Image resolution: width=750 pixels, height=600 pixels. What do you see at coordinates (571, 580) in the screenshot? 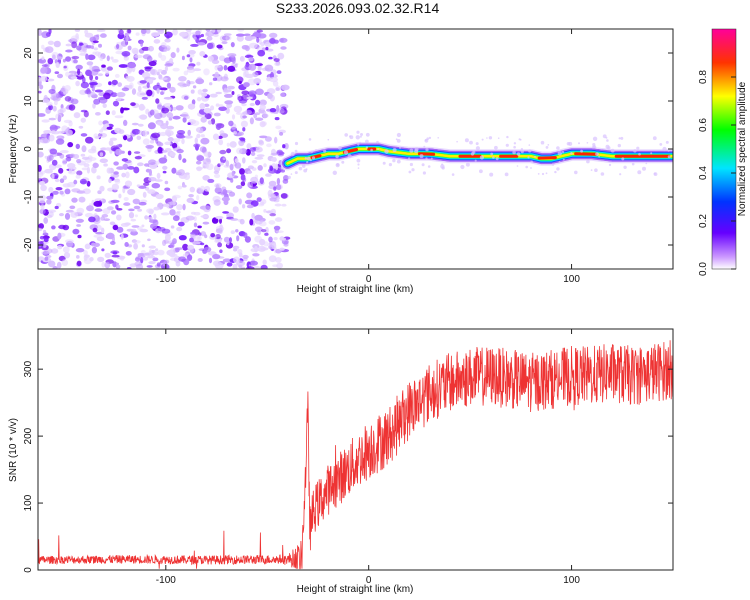
I see `snr-xtick-label: 100` at bounding box center [571, 580].